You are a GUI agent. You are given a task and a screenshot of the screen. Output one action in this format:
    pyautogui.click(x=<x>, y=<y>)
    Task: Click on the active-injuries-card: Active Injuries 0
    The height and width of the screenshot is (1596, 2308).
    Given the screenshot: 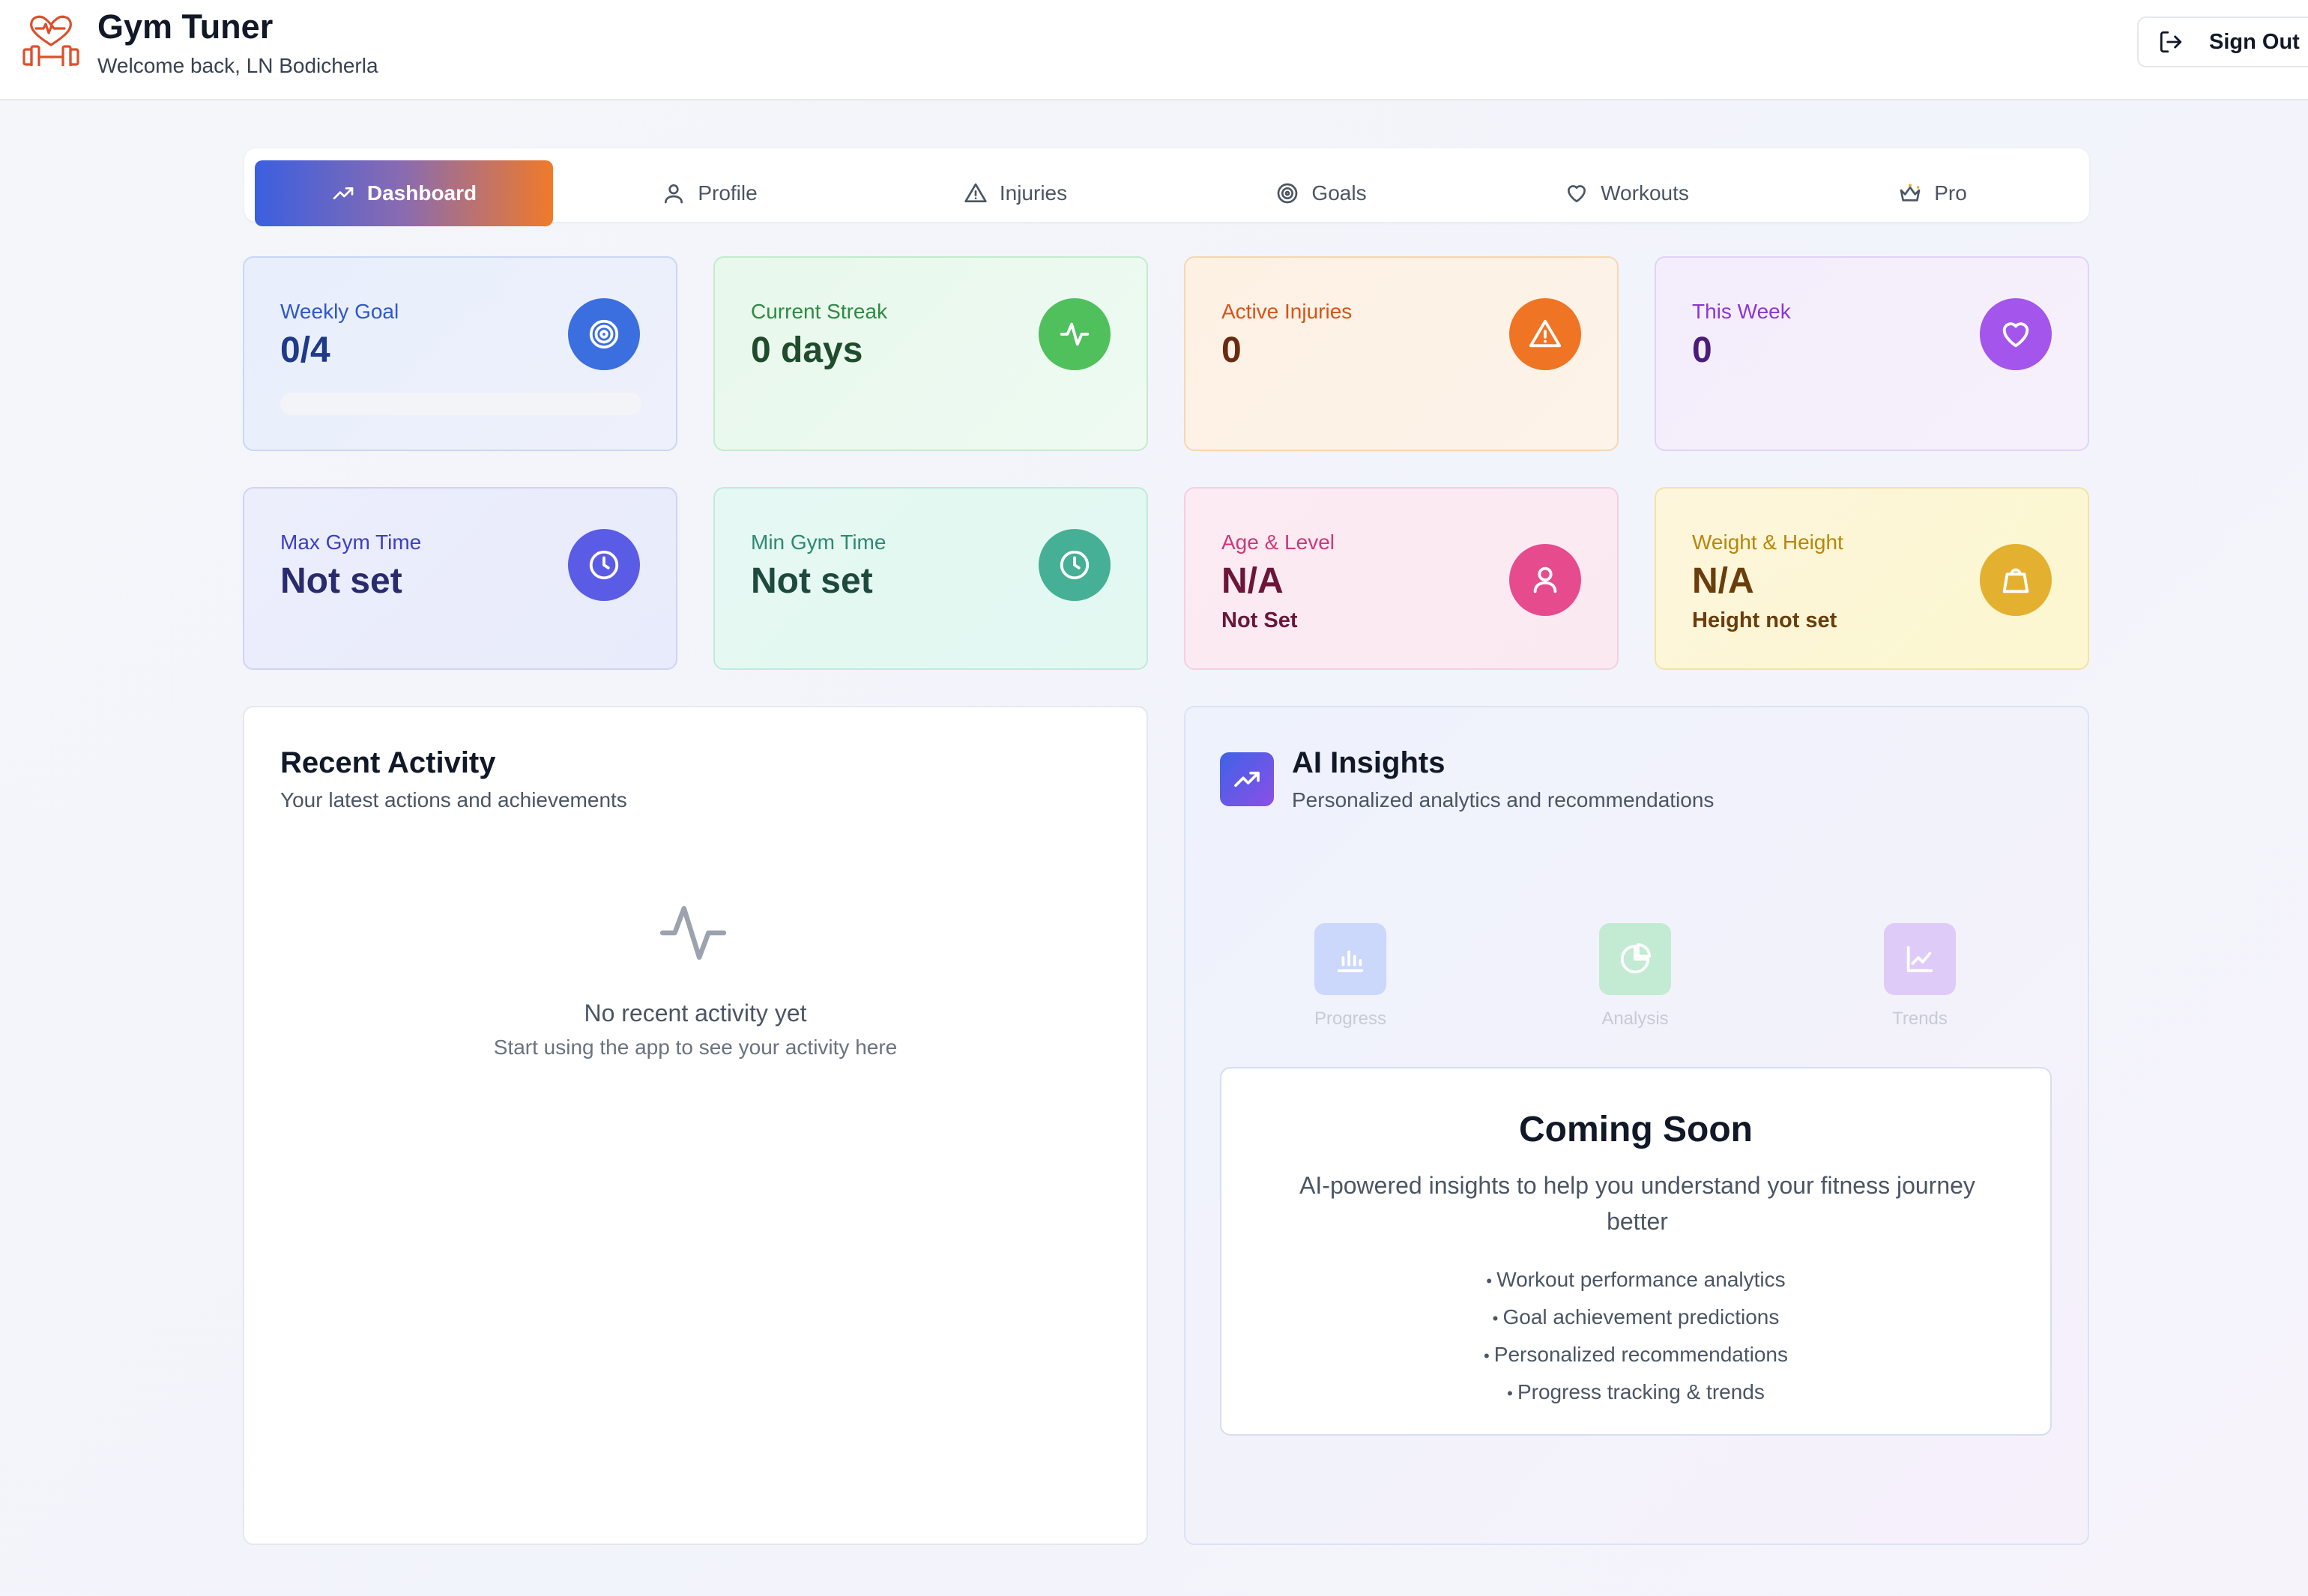 What is the action you would take?
    pyautogui.click(x=1401, y=353)
    